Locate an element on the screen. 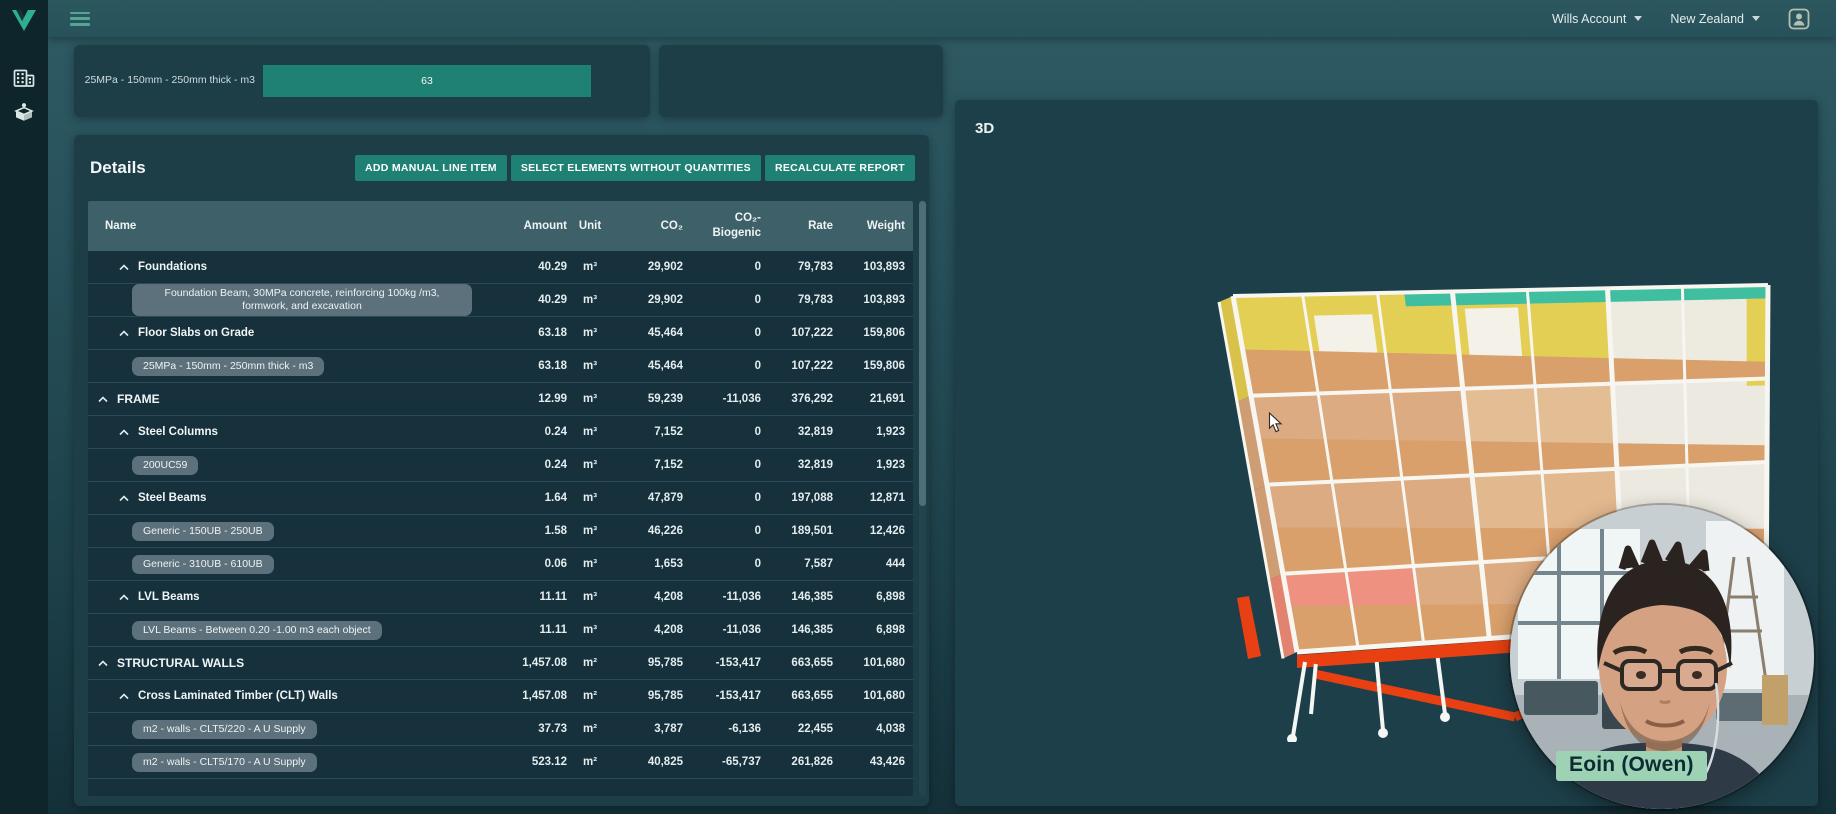 This screenshot has height=814, width=1836. webcam-video-overlay is located at coordinates (1662, 657).